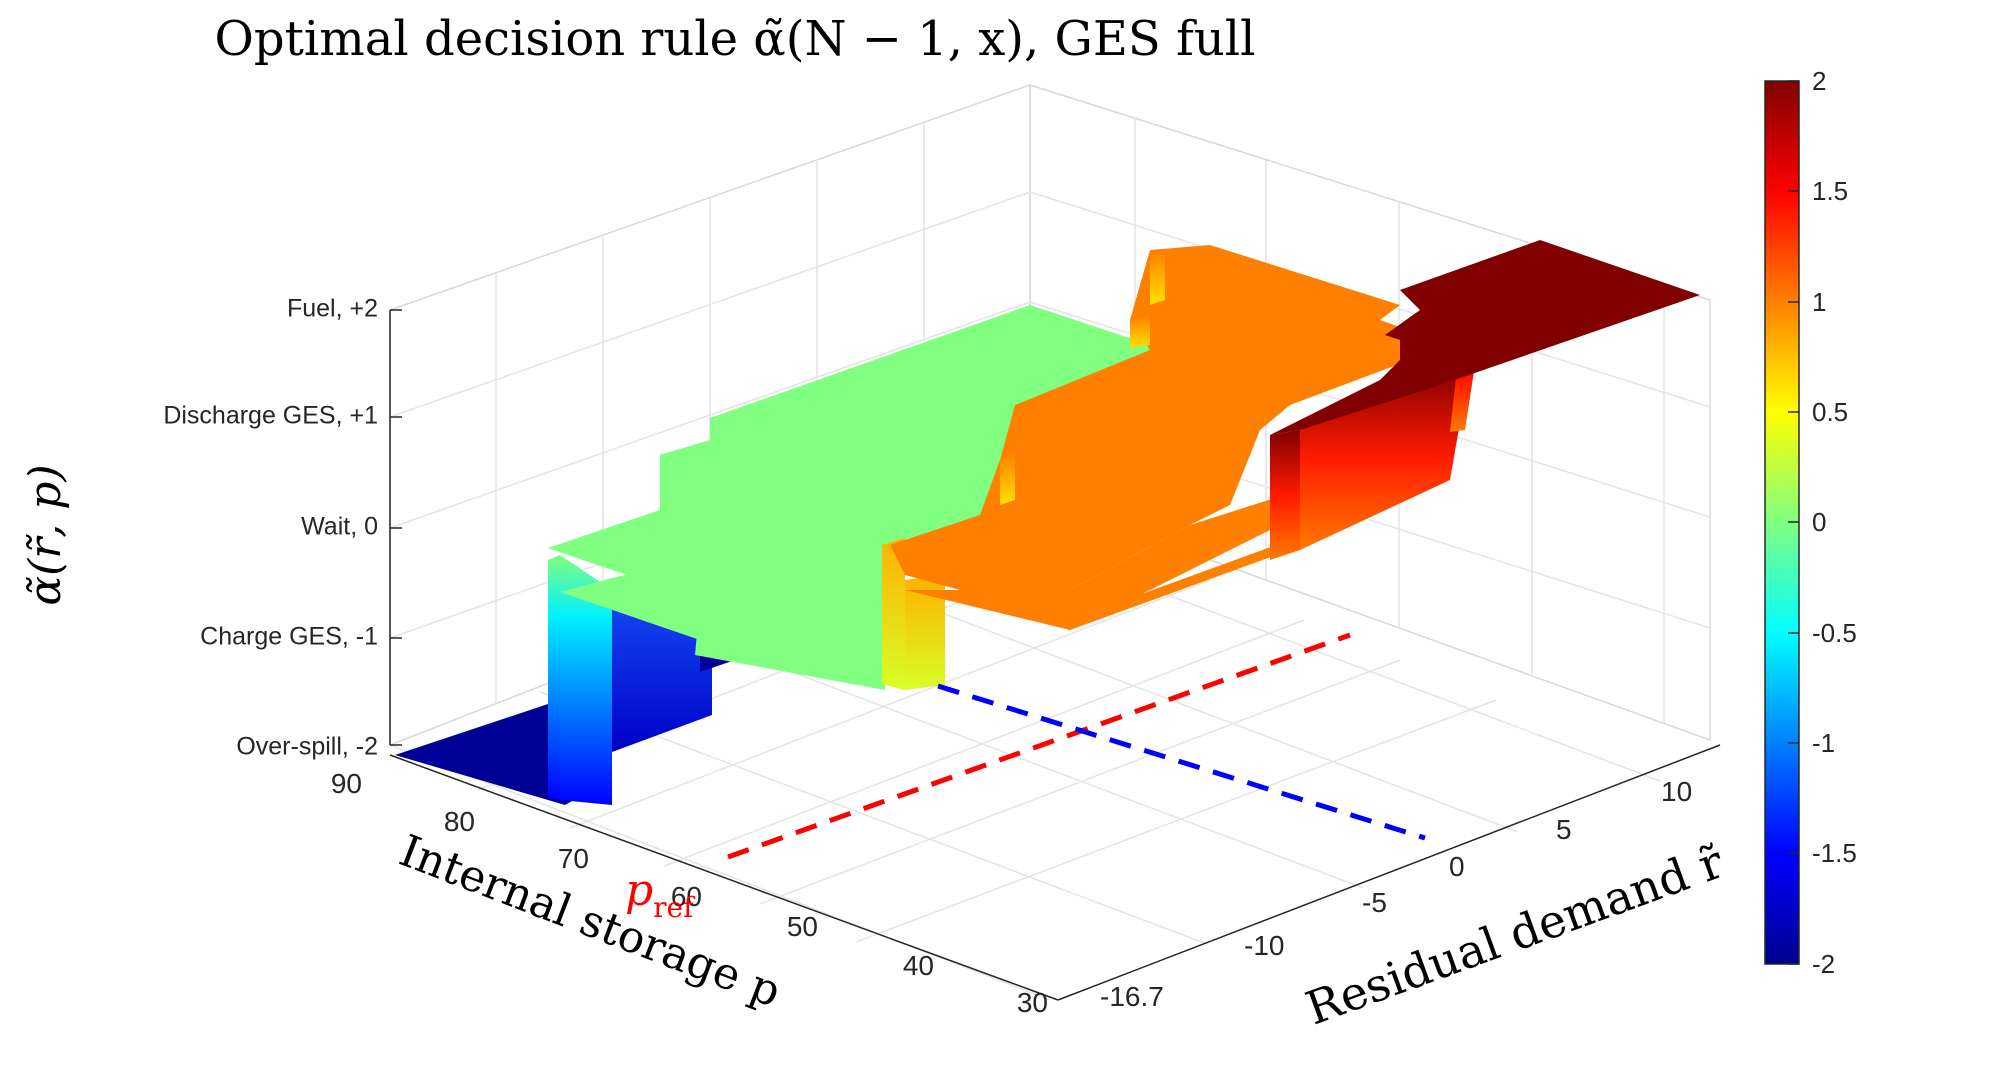 Image resolution: width=2000 pixels, height=1074 pixels. Describe the element at coordinates (686, 896) in the screenshot. I see `y-tick: 60` at that location.